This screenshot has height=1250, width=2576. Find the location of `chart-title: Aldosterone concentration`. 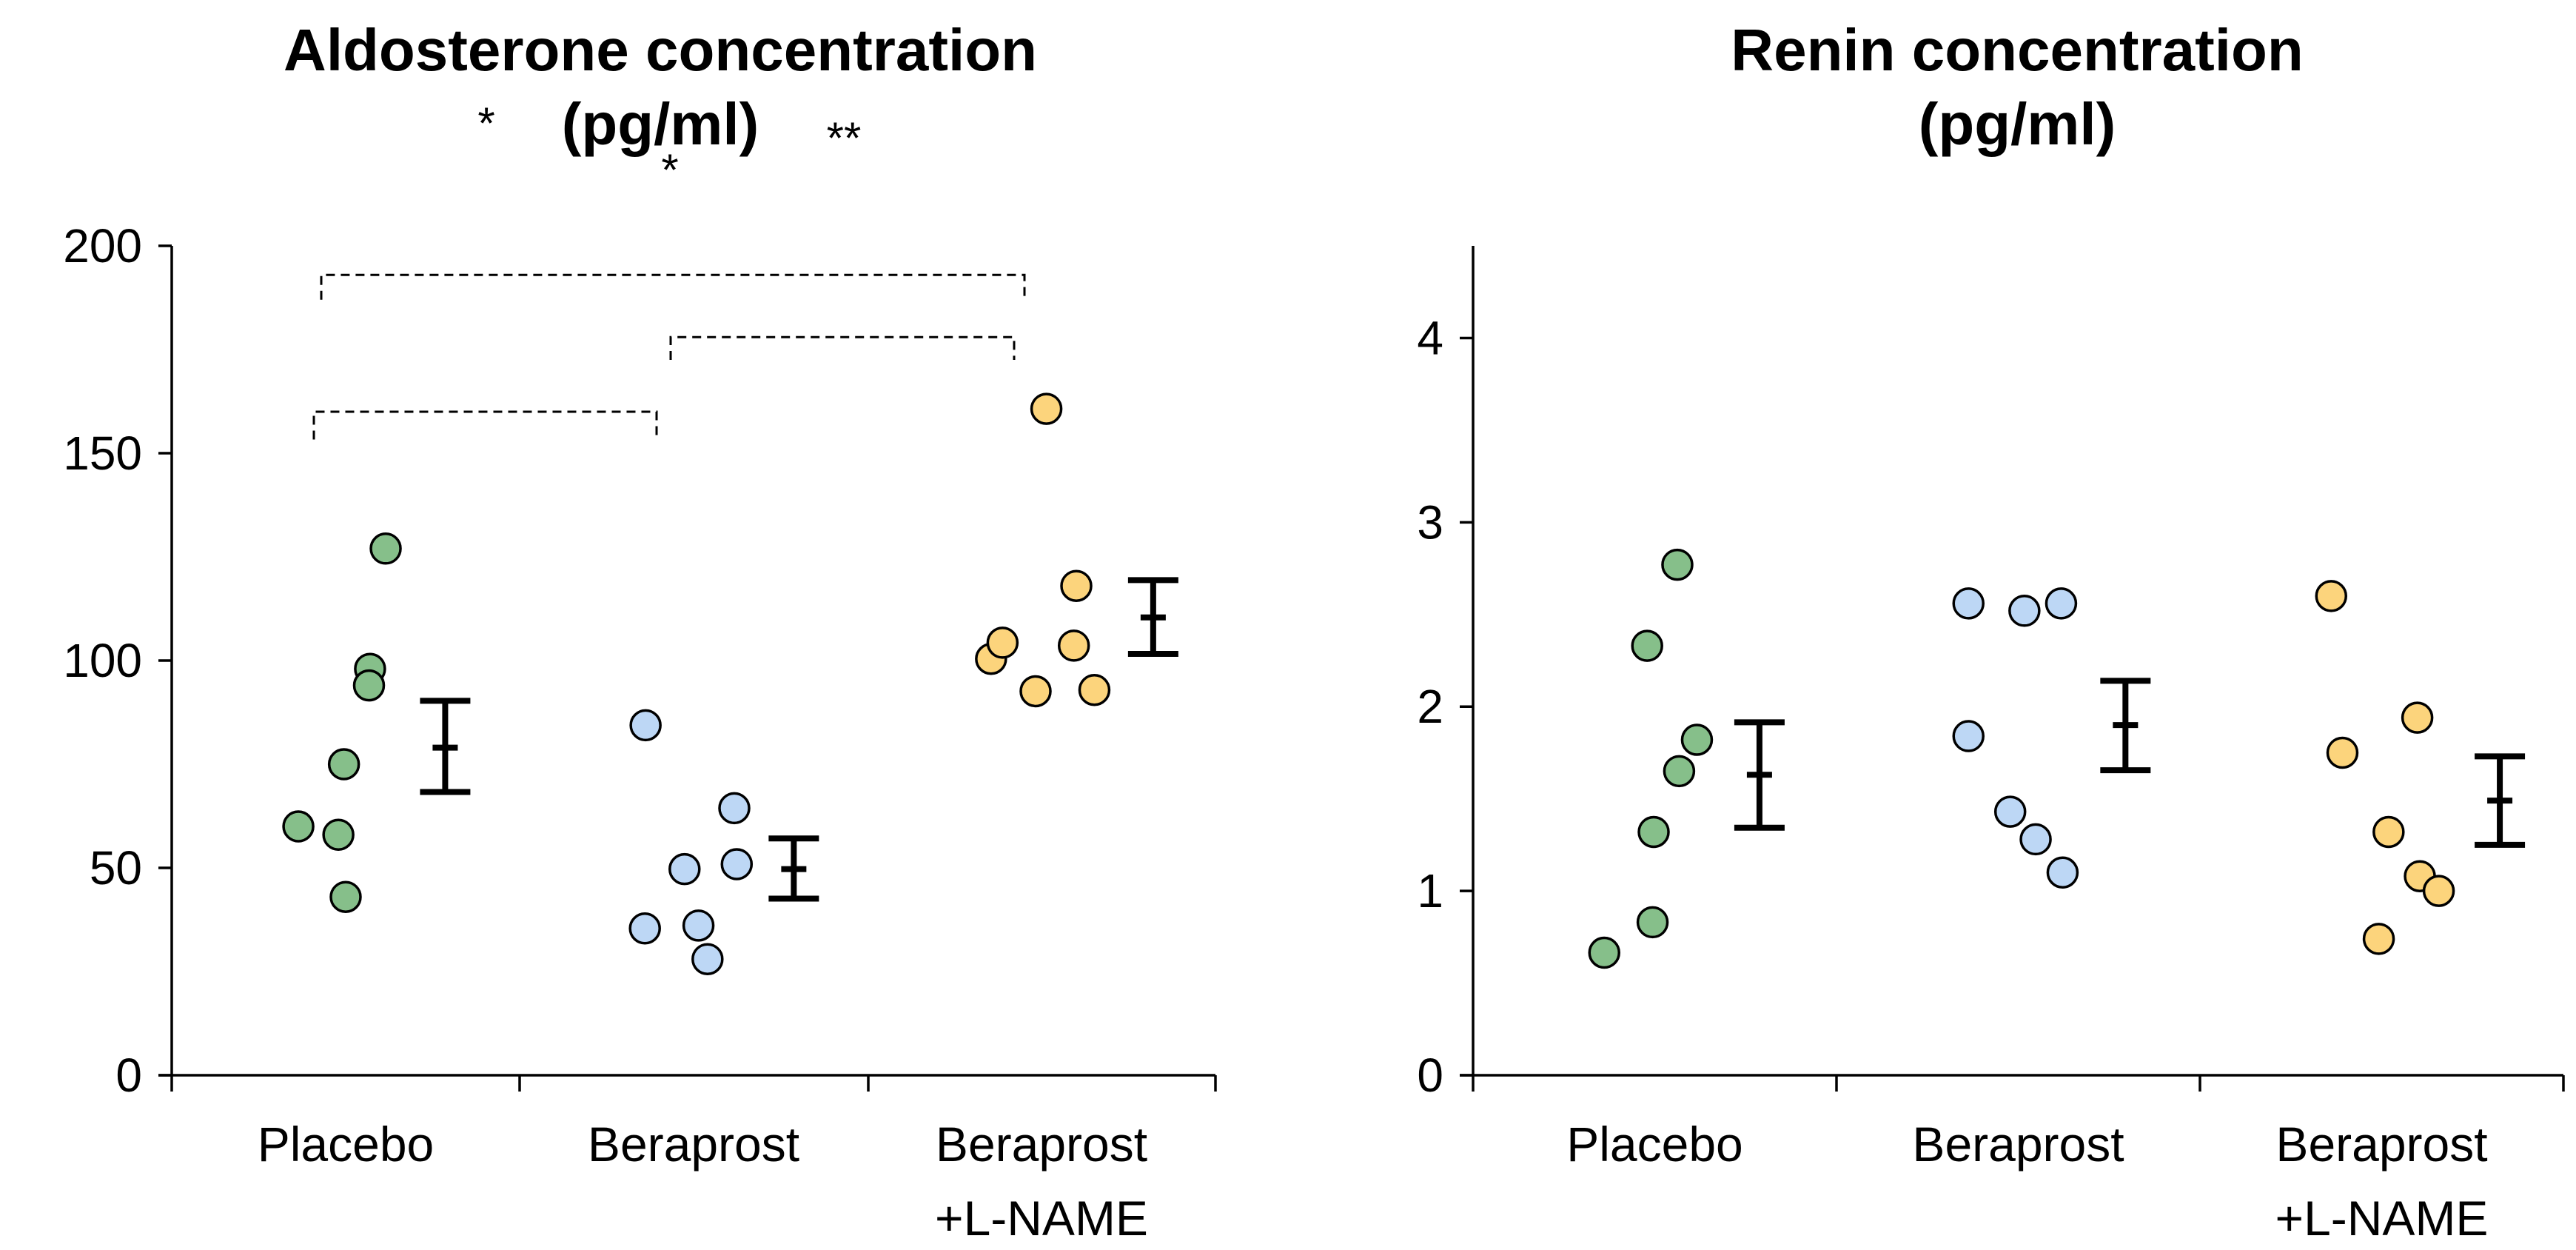

chart-title: Aldosterone concentration is located at coordinates (660, 50).